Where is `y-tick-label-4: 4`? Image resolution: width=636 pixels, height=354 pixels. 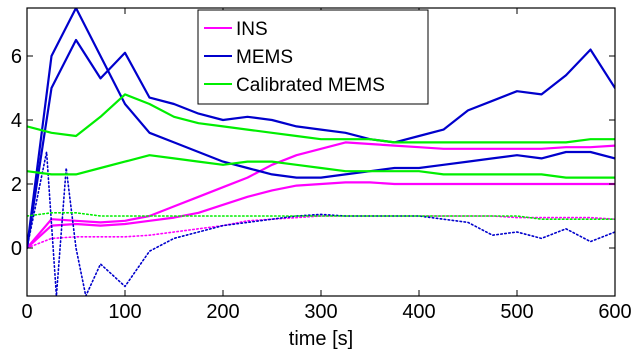
y-tick-label-4: 4 is located at coordinates (16, 121).